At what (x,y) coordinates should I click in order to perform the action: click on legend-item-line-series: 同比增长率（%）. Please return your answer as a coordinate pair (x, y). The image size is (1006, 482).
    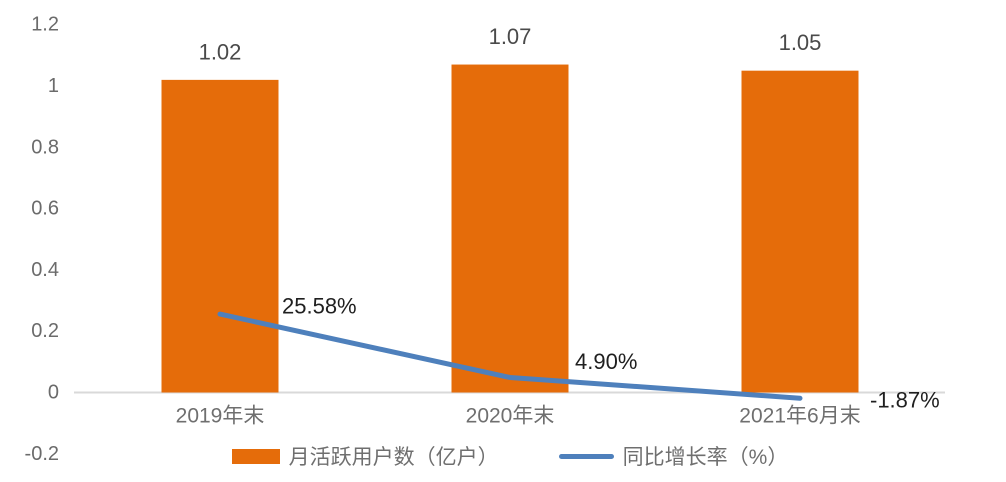
    Looking at the image, I should click on (673, 456).